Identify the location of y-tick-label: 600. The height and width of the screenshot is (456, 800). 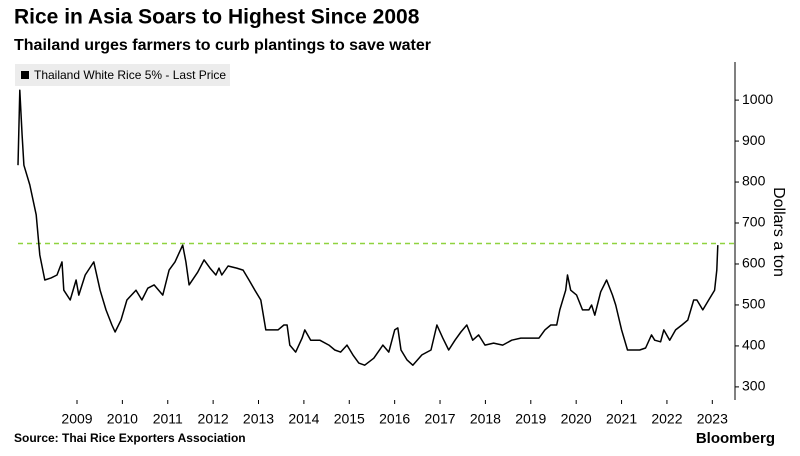
(754, 263).